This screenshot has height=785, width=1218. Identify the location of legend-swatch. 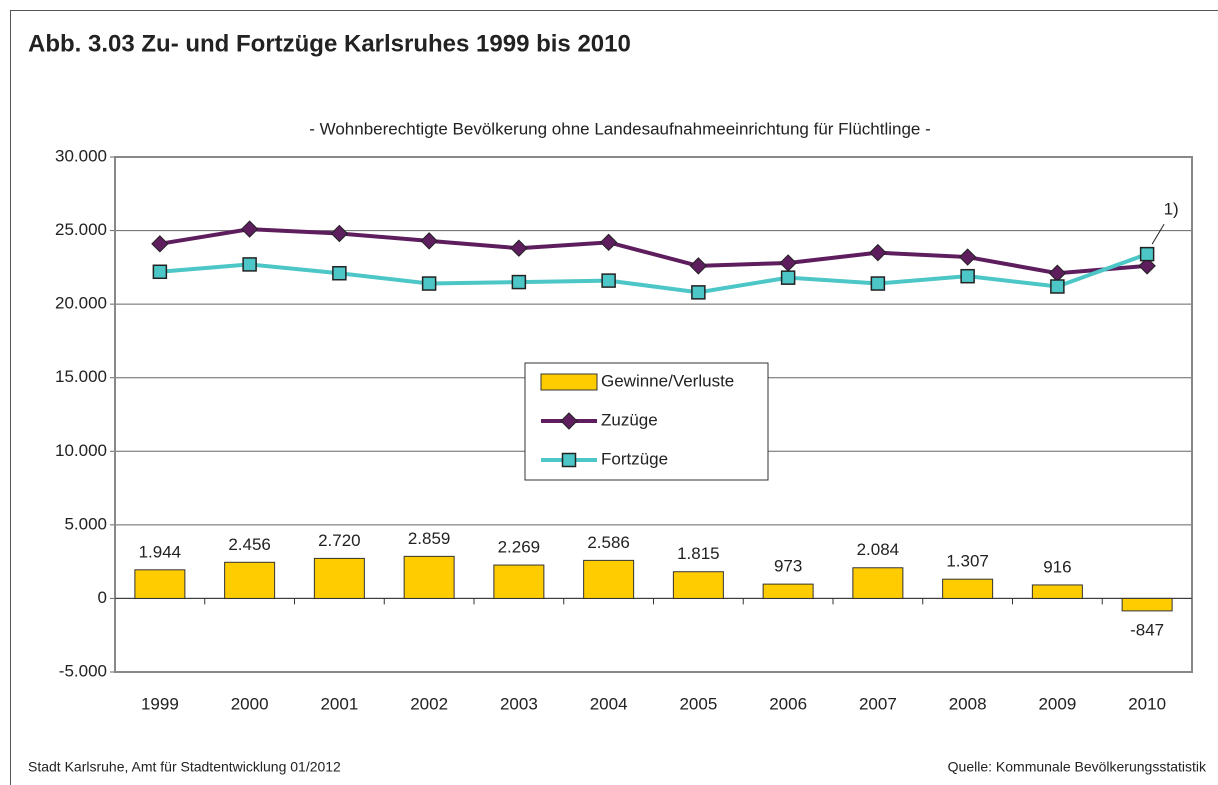
(569, 382).